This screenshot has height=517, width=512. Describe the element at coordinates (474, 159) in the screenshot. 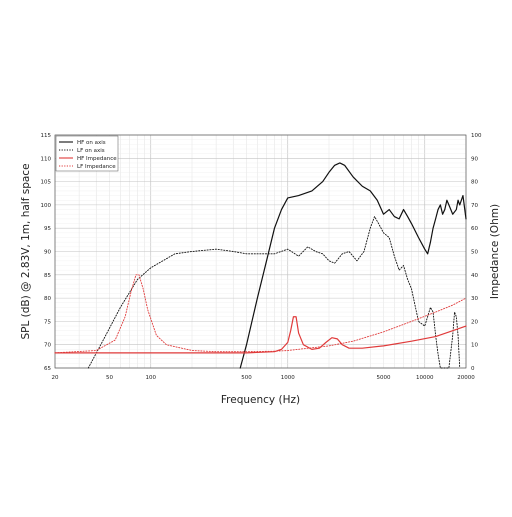

I see `y-right-tick-label: 90` at that location.